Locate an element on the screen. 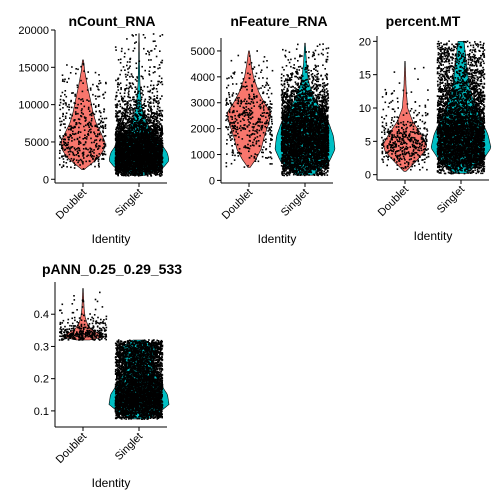  panel-title: nCount_RNA is located at coordinates (111, 21).